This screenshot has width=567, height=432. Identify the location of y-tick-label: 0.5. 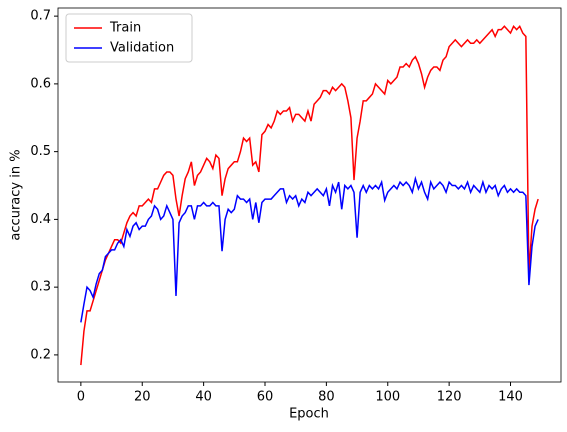
(40, 151).